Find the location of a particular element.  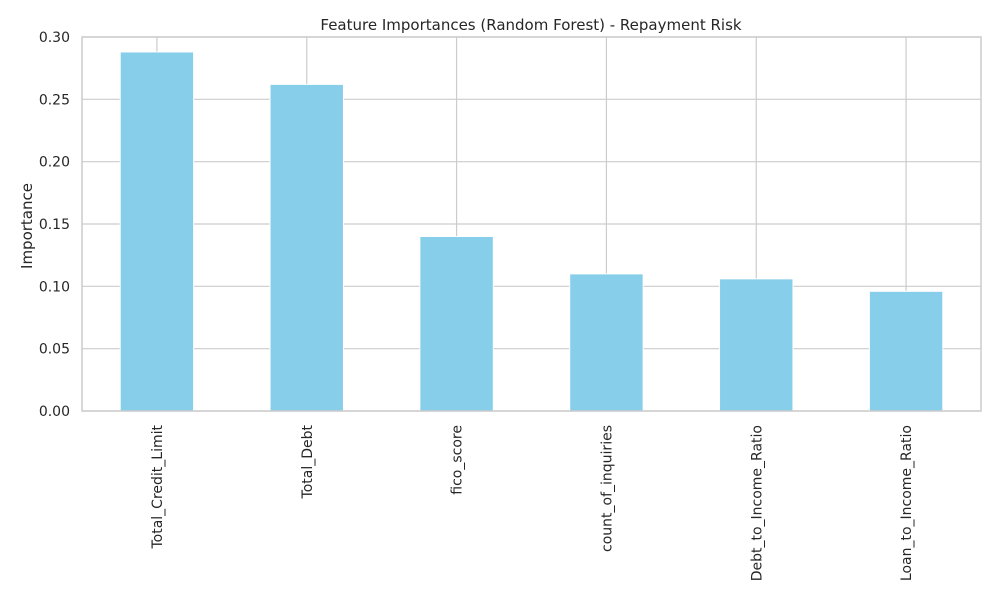

bar-loan-to-income-ratio is located at coordinates (906, 351).